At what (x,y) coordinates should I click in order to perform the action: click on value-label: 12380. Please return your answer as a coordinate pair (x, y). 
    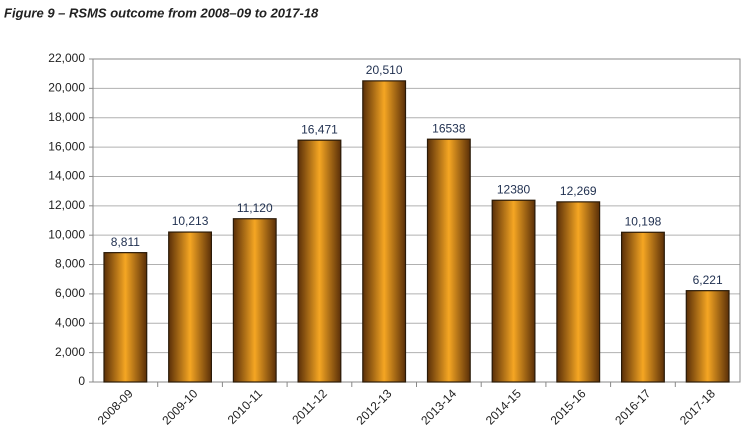
    Looking at the image, I should click on (514, 189).